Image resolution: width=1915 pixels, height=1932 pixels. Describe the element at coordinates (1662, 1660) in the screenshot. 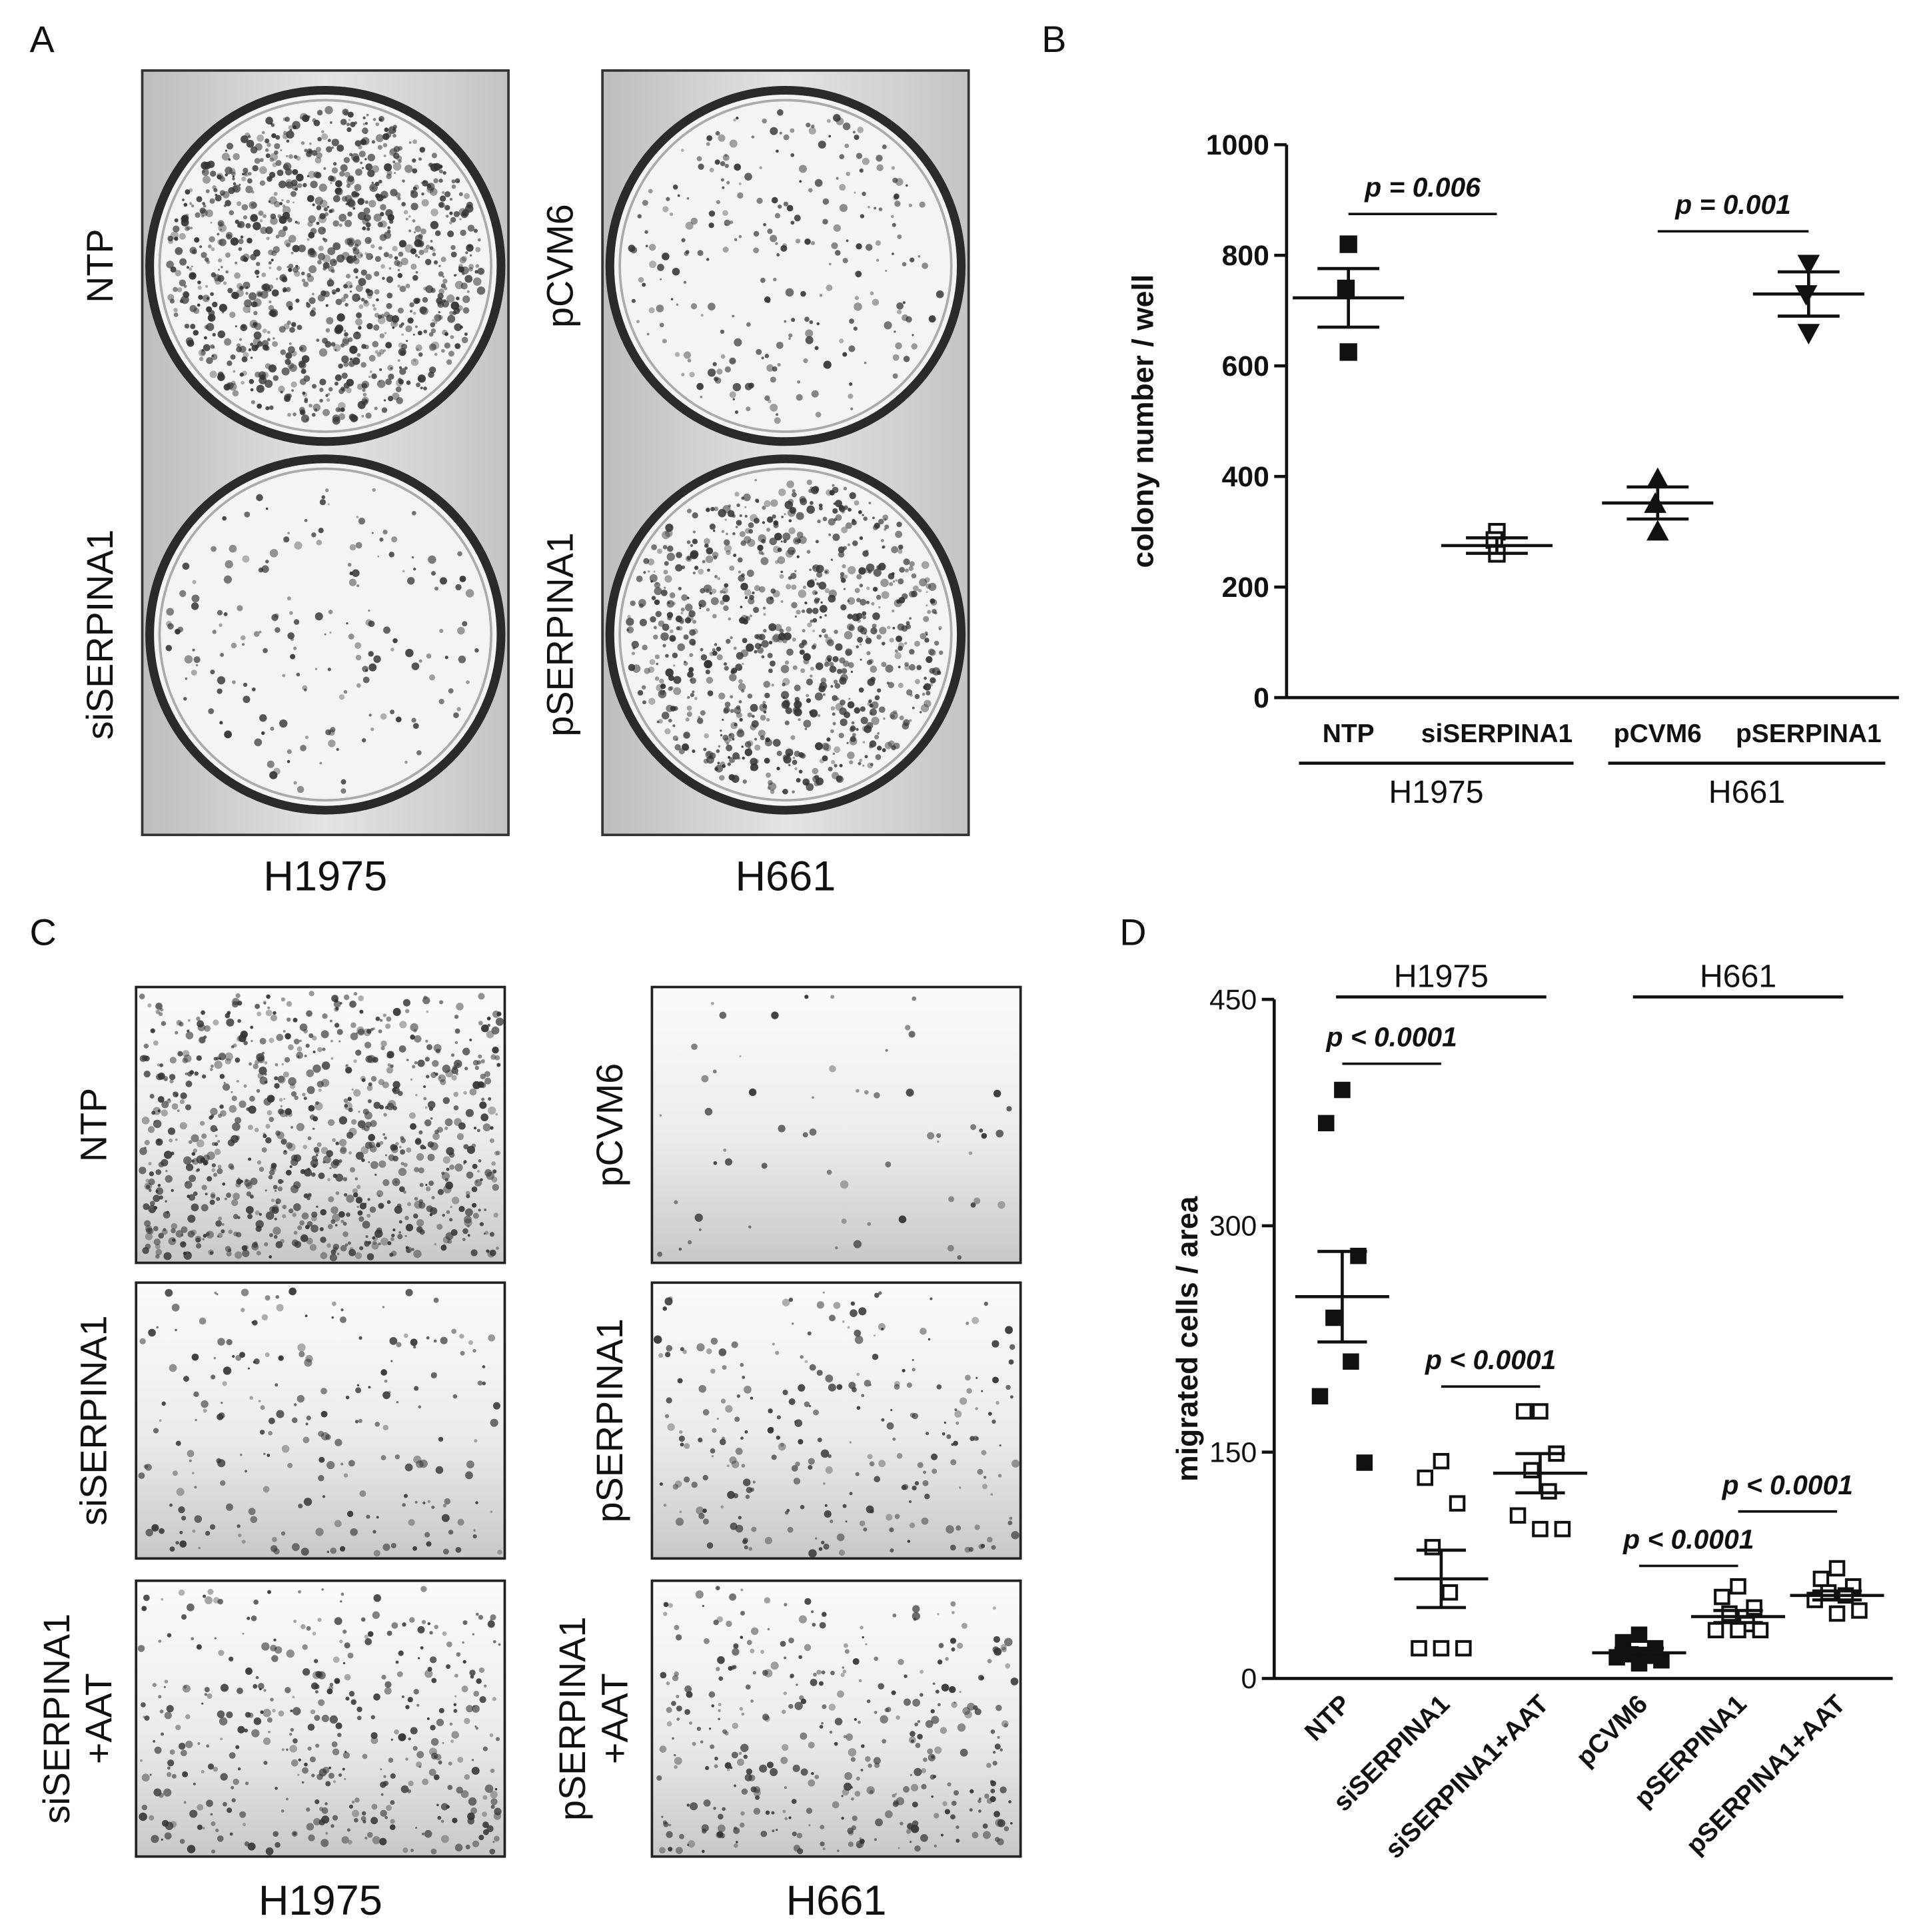

I see `data-point` at that location.